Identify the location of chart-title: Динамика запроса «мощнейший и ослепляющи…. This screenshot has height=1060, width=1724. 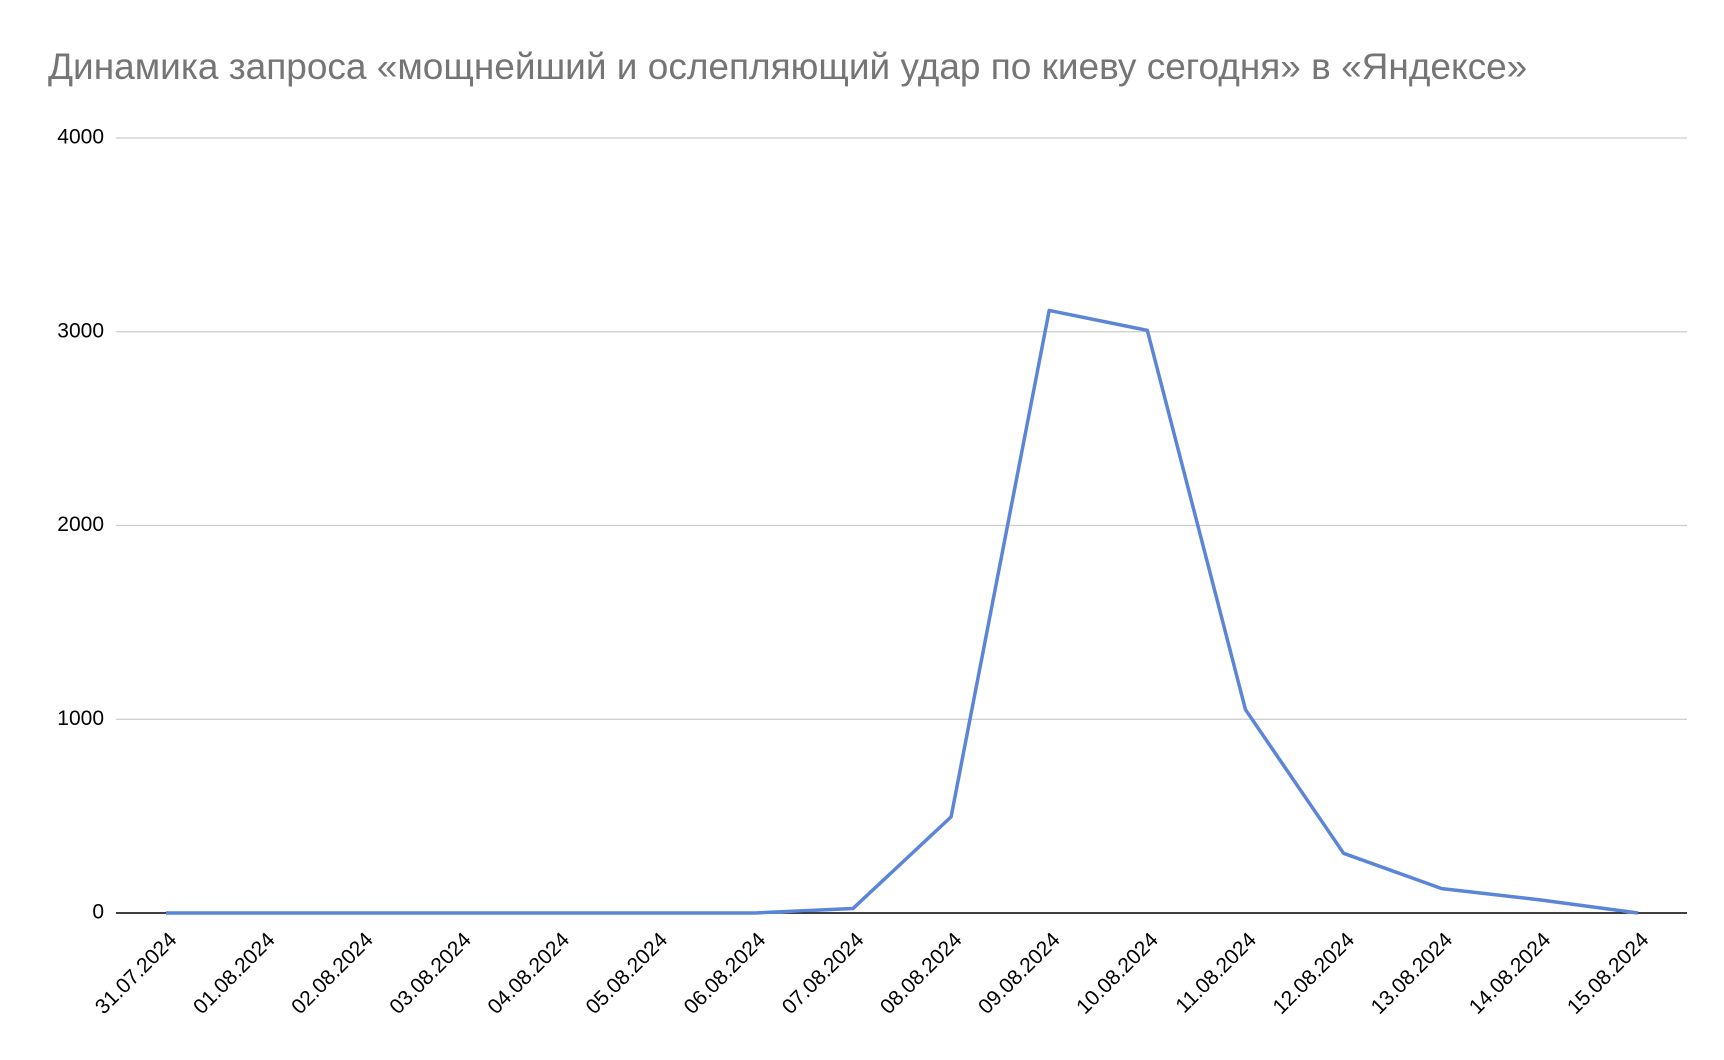
(787, 66).